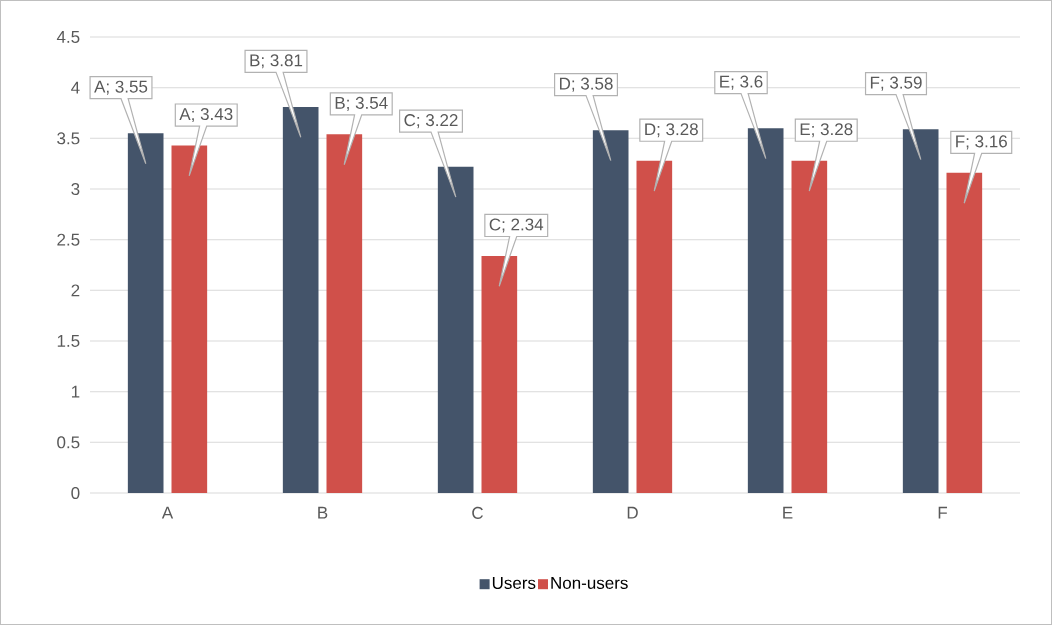 This screenshot has height=625, width=1052. What do you see at coordinates (516, 225) in the screenshot?
I see `data-label: C; 2.34` at bounding box center [516, 225].